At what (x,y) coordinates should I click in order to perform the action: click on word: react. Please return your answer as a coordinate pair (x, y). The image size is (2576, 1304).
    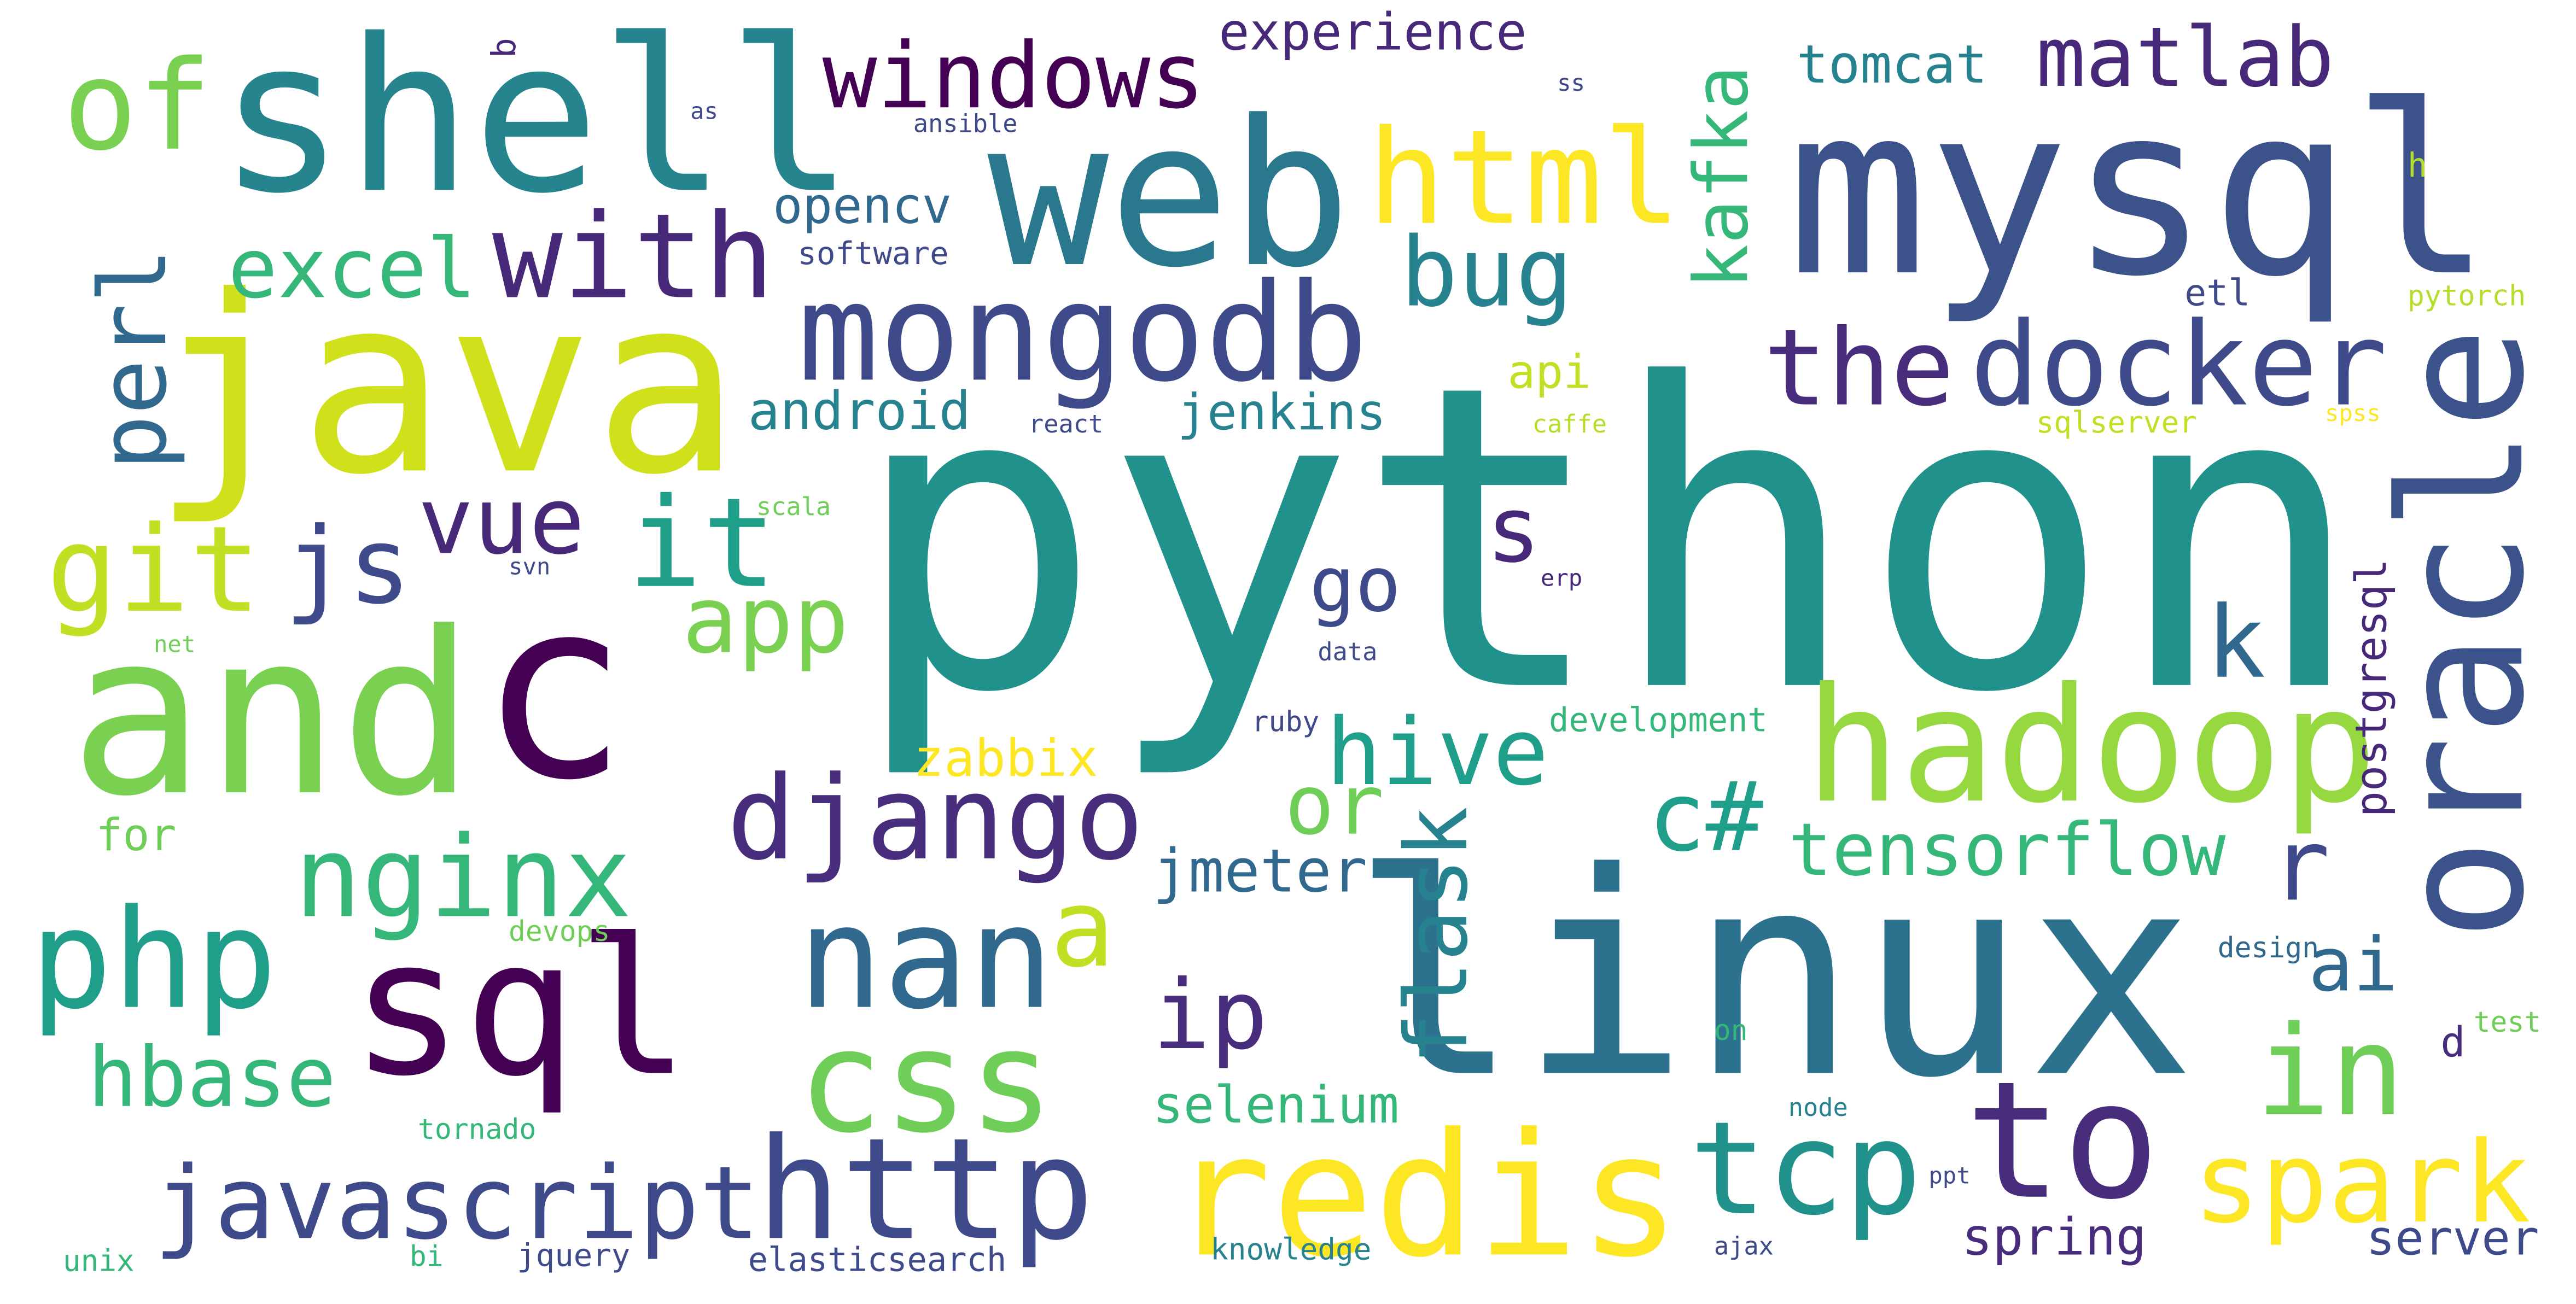
    Looking at the image, I should click on (1066, 424).